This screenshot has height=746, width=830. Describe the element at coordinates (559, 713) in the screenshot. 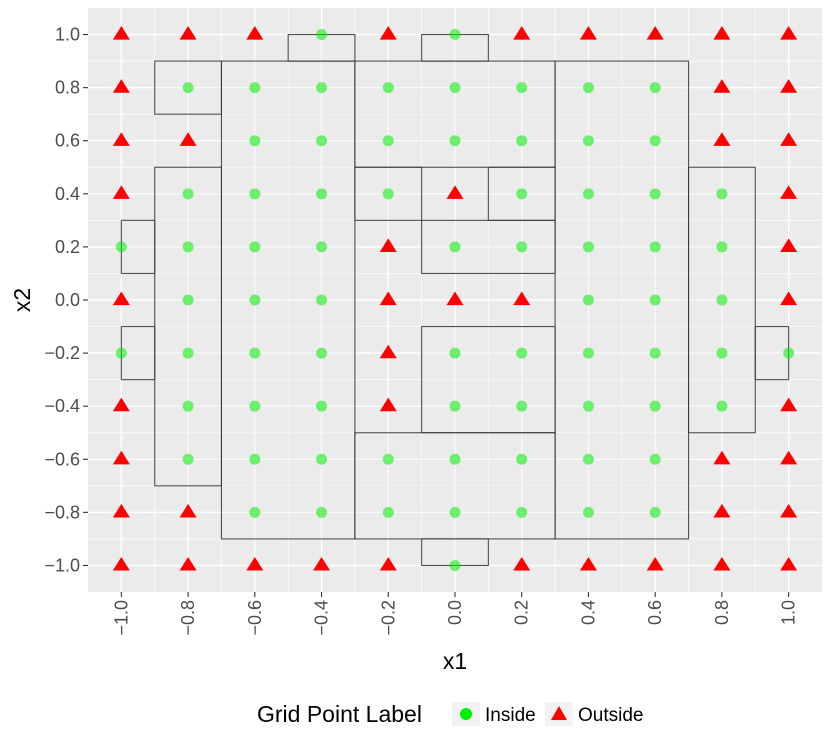

I see `legend-outside-triangle-icon` at that location.